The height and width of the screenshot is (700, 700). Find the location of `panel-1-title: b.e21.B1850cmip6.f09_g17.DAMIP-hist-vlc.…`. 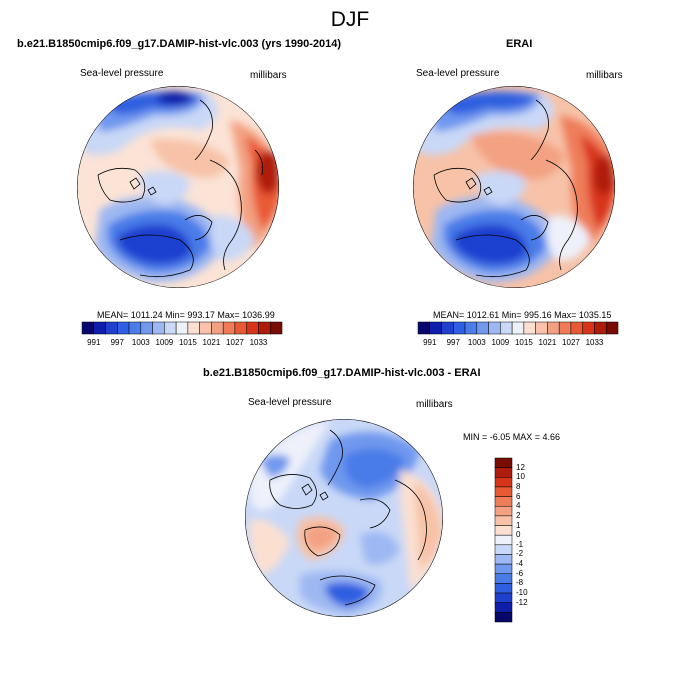

panel-1-title: b.e21.B1850cmip6.f09_g17.DAMIP-hist-vlc.… is located at coordinates (179, 44).